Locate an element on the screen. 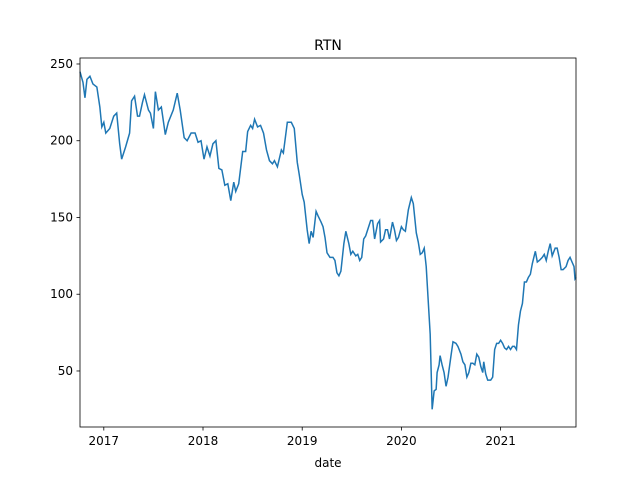 This screenshot has height=484, width=640. x-tick-label: 2020 is located at coordinates (401, 441).